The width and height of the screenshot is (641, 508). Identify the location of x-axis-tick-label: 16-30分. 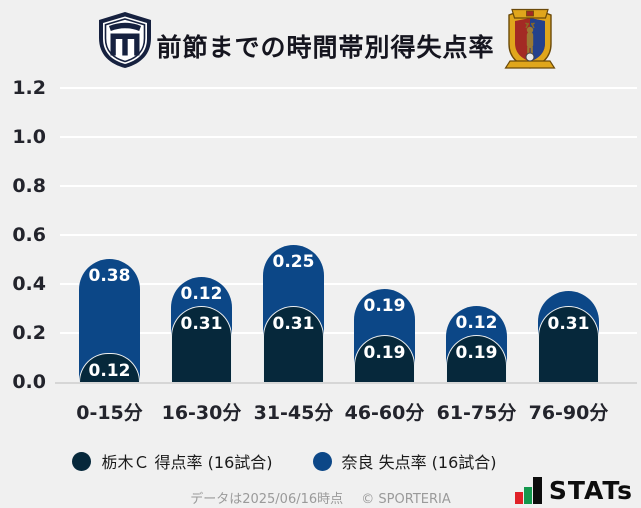
(201, 413).